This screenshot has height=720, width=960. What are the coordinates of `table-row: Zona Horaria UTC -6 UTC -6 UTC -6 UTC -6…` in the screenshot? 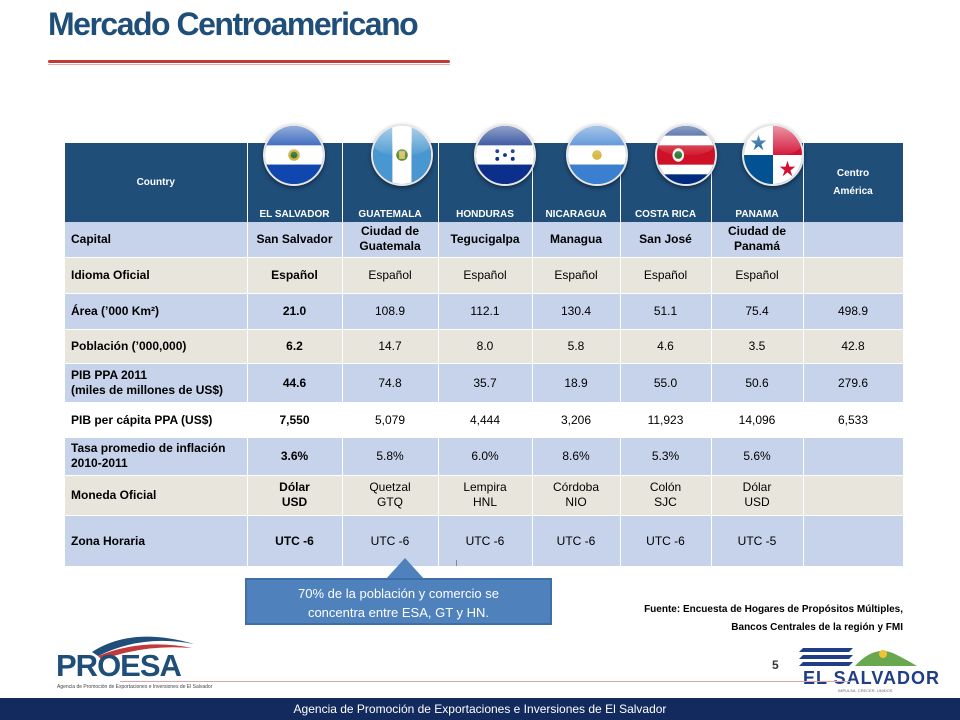 It's located at (484, 541).